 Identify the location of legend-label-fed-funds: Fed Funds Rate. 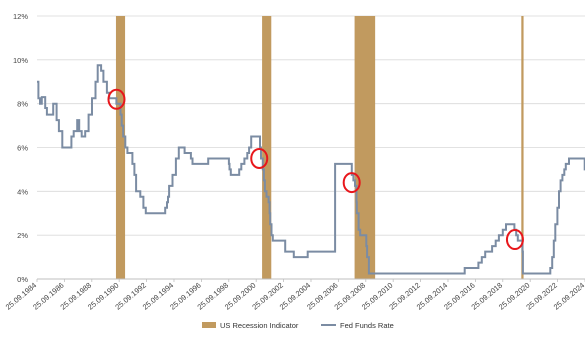
(367, 325).